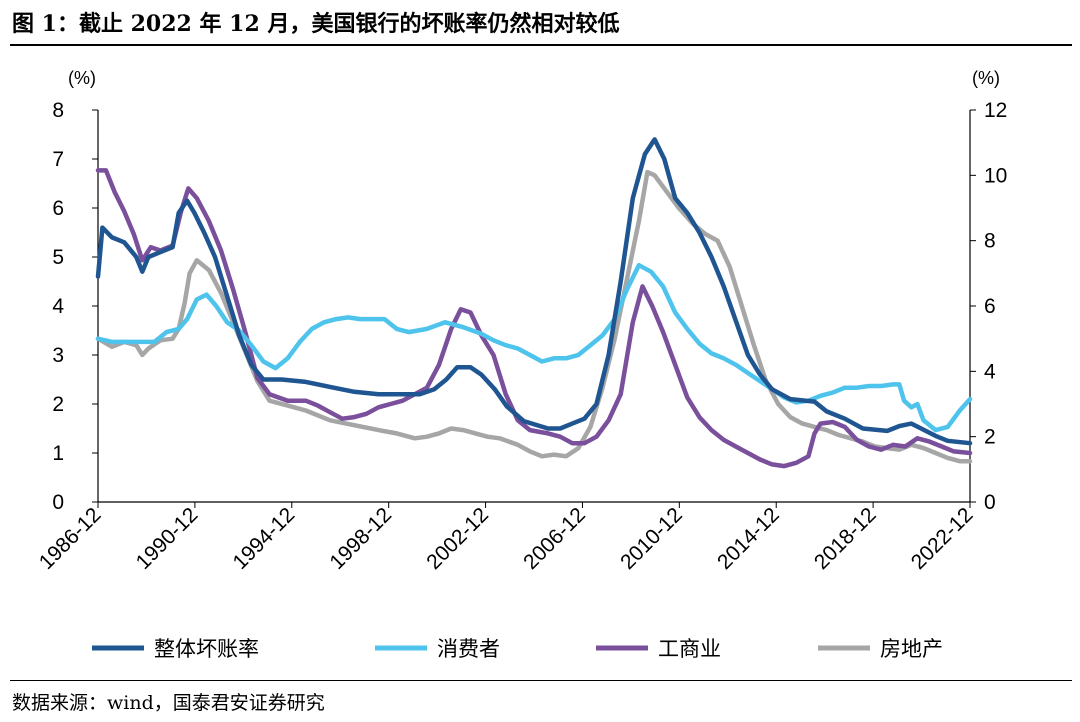 Image resolution: width=1080 pixels, height=722 pixels. I want to click on left-y-tick-label: 7, so click(58, 159).